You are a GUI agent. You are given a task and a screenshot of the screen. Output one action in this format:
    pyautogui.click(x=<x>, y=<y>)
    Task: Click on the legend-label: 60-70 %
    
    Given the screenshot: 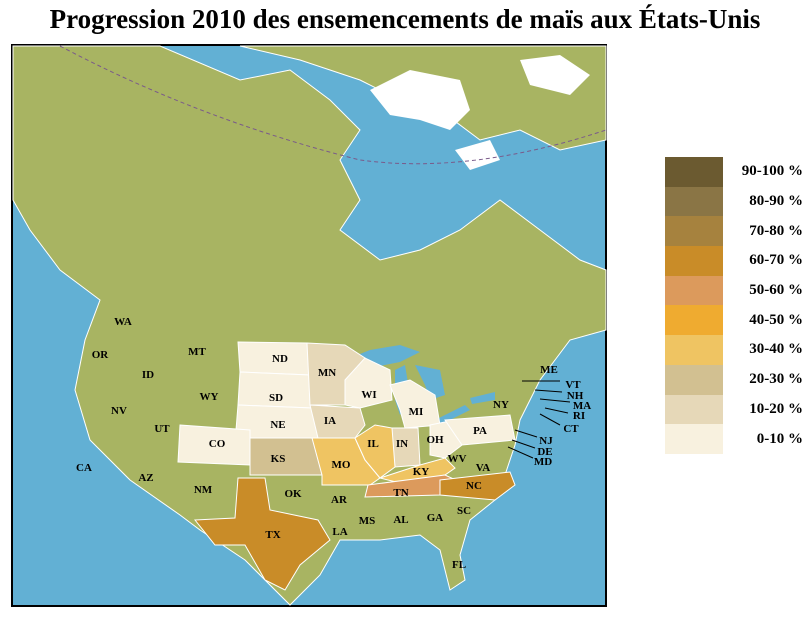 What is the action you would take?
    pyautogui.click(x=776, y=260)
    